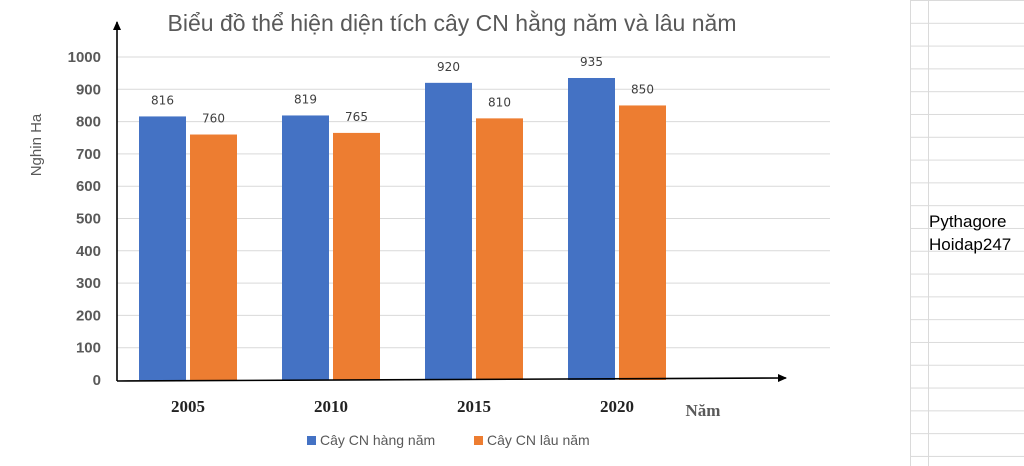 The image size is (1024, 466). I want to click on legend-label: Cây CN hàng năm, so click(377, 440).